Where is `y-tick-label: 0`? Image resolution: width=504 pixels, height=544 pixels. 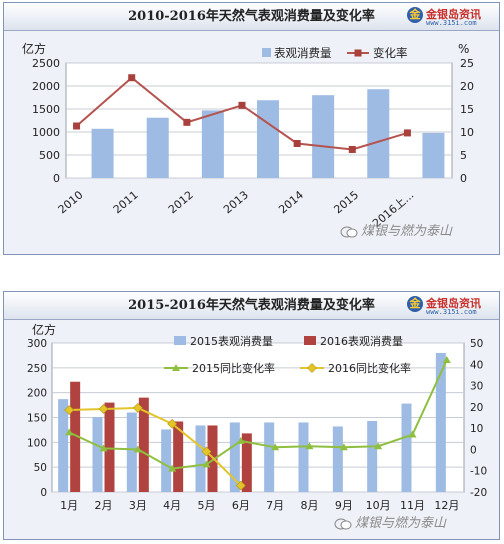
y-tick-label: 0 is located at coordinates (56, 178).